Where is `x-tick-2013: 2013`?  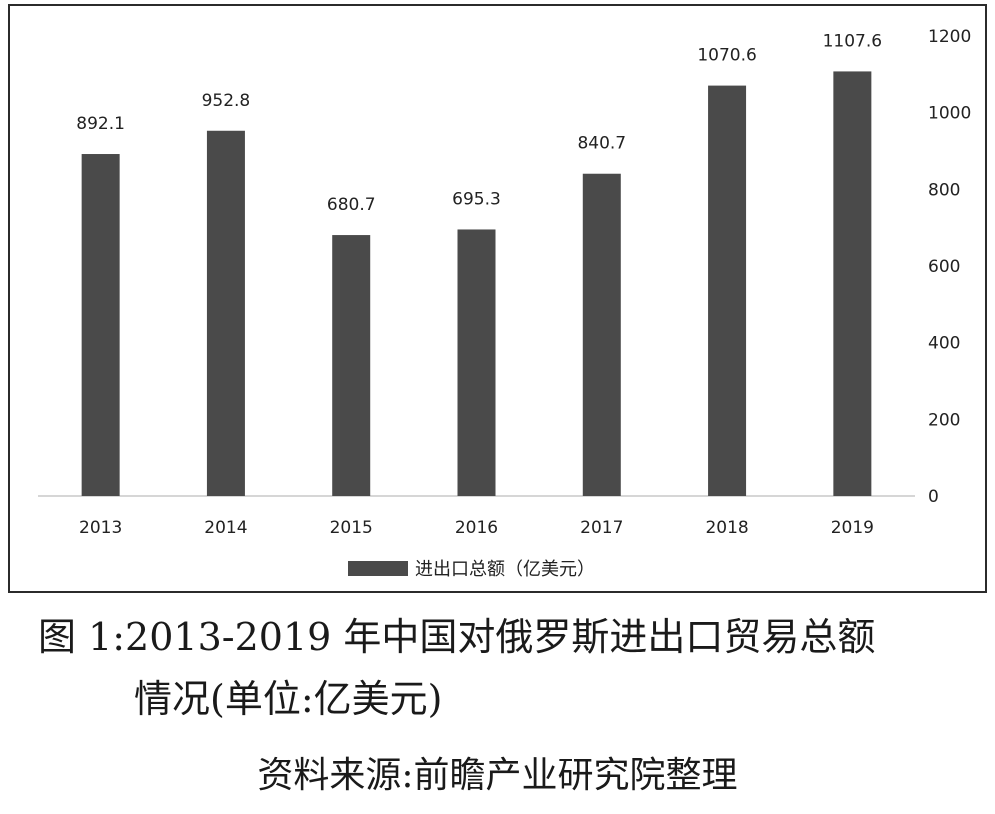
x-tick-2013: 2013 is located at coordinates (100, 528).